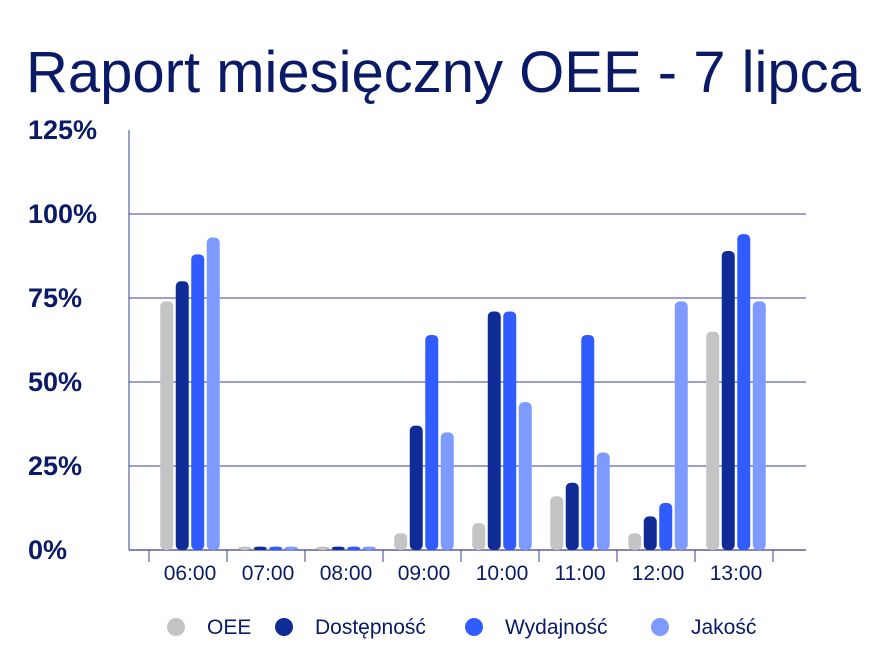 This screenshot has height=654, width=884. What do you see at coordinates (424, 573) in the screenshot?
I see `x-tick-label: 09:00` at bounding box center [424, 573].